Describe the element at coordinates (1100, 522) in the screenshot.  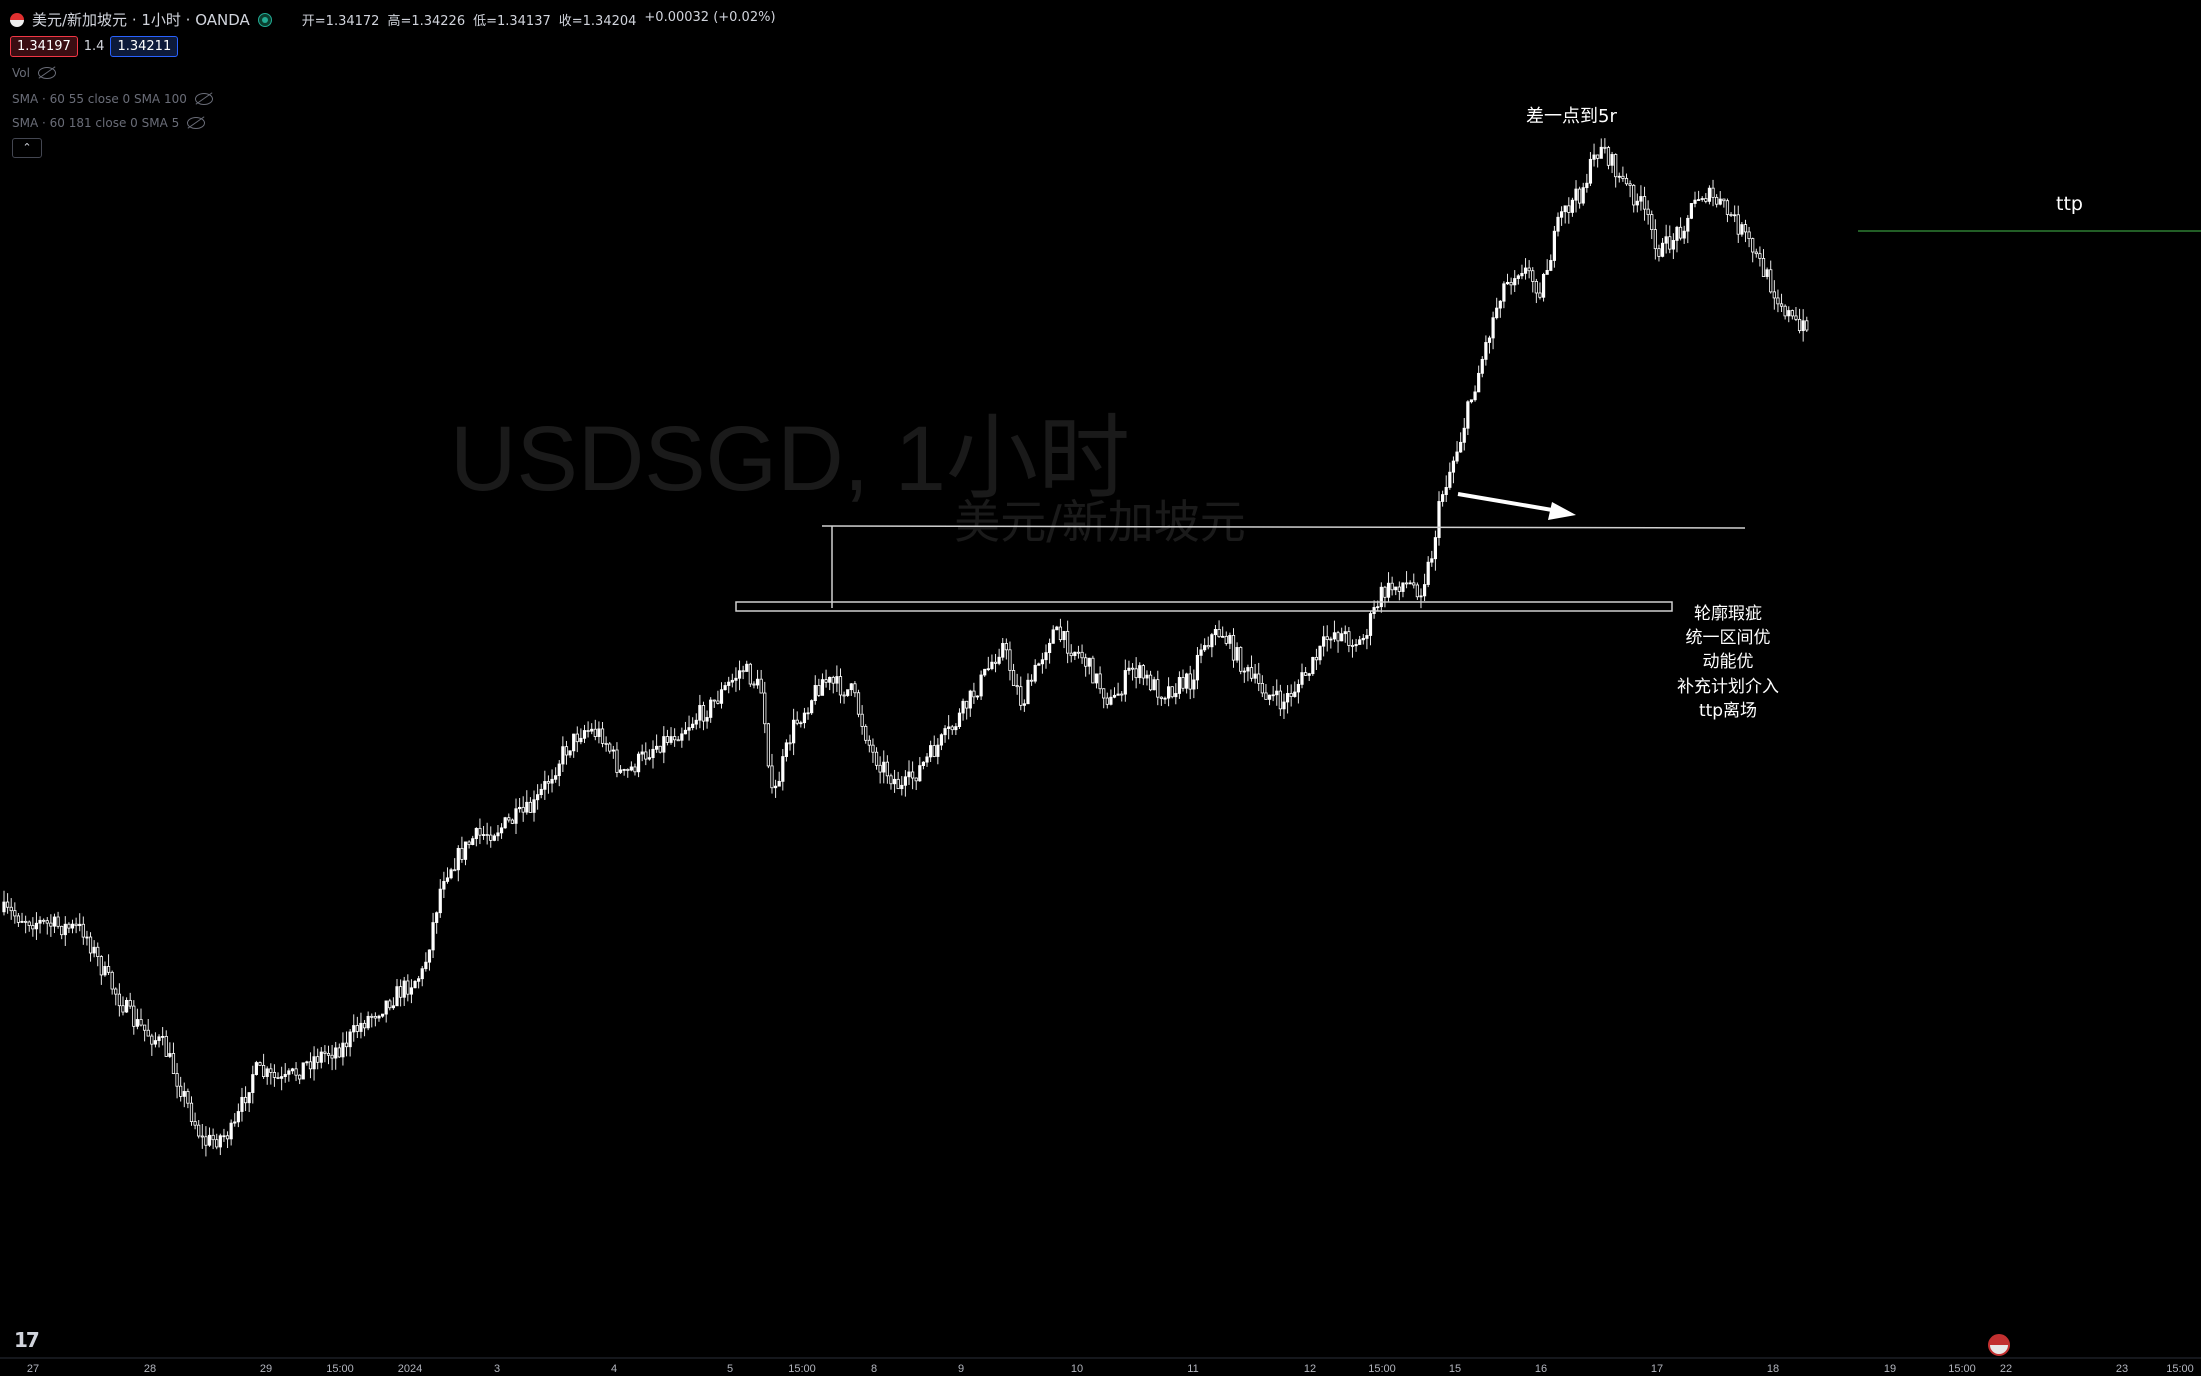
I see `watermark-name: 美元/新加坡元` at that location.